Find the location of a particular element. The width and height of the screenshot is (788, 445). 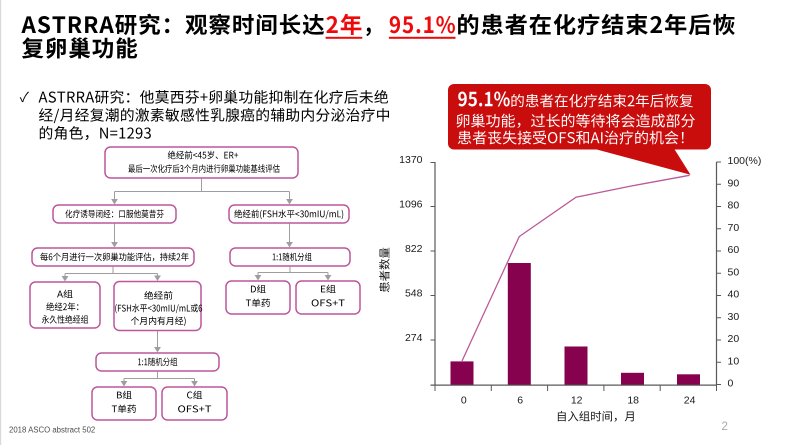

svg-text: 2 is located at coordinates (725, 427).